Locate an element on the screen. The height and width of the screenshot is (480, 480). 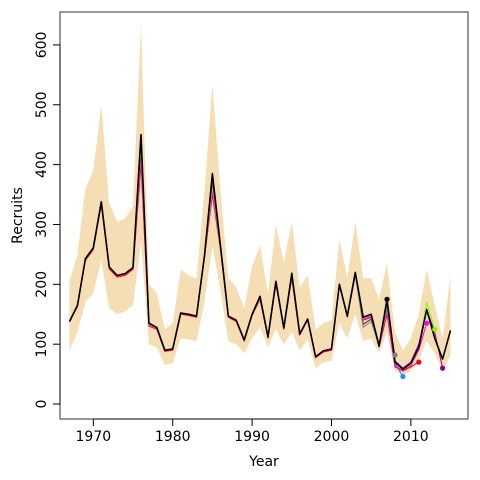
y-tick-label: 600 is located at coordinates (42, 45).